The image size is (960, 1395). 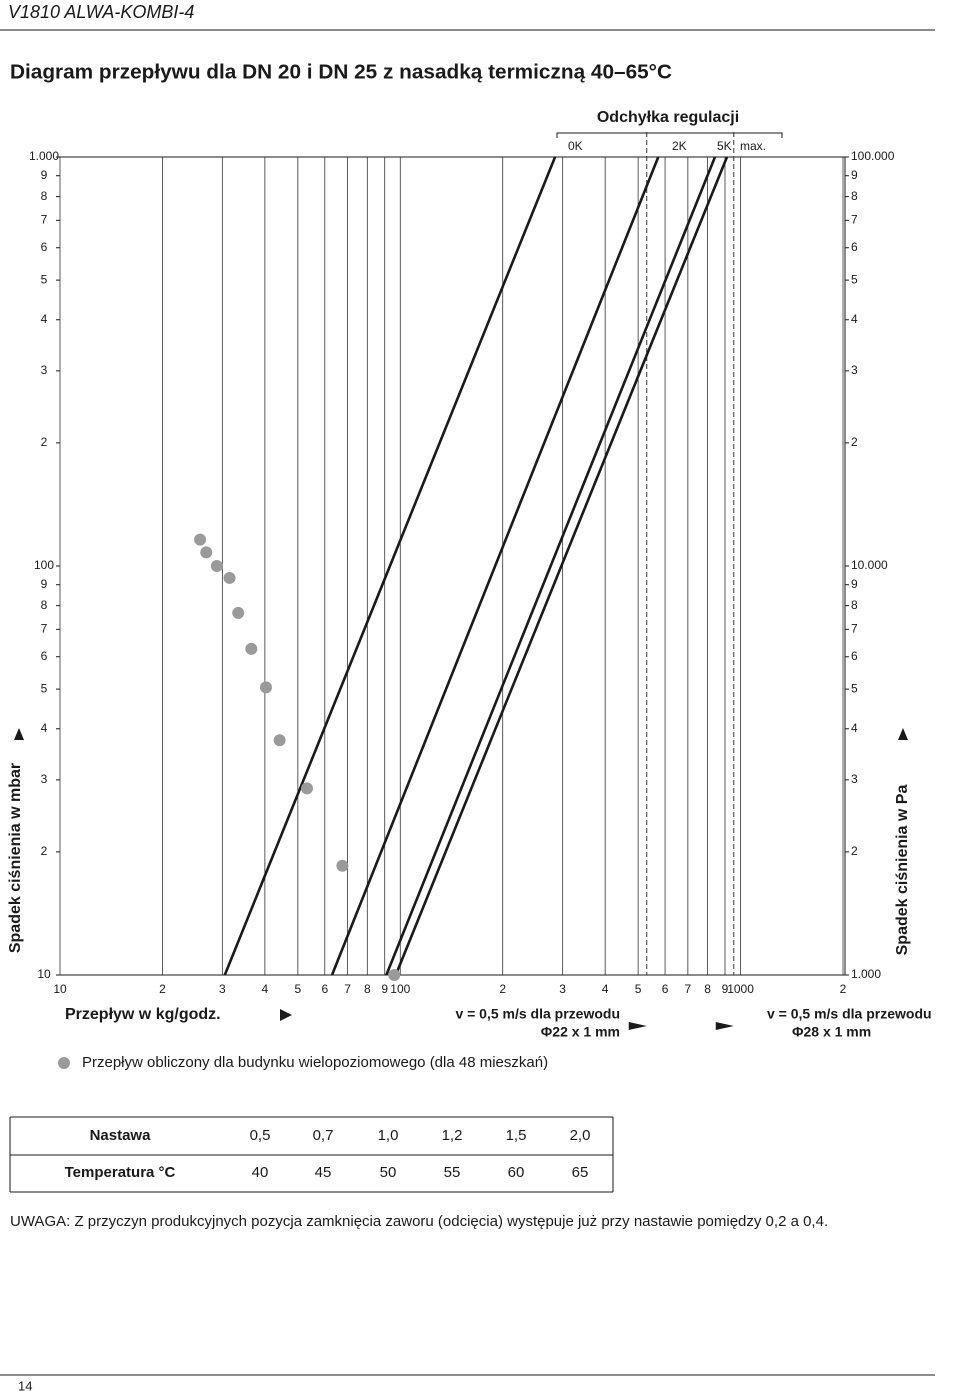 What do you see at coordinates (64, 1063) in the screenshot?
I see `legend-marker` at bounding box center [64, 1063].